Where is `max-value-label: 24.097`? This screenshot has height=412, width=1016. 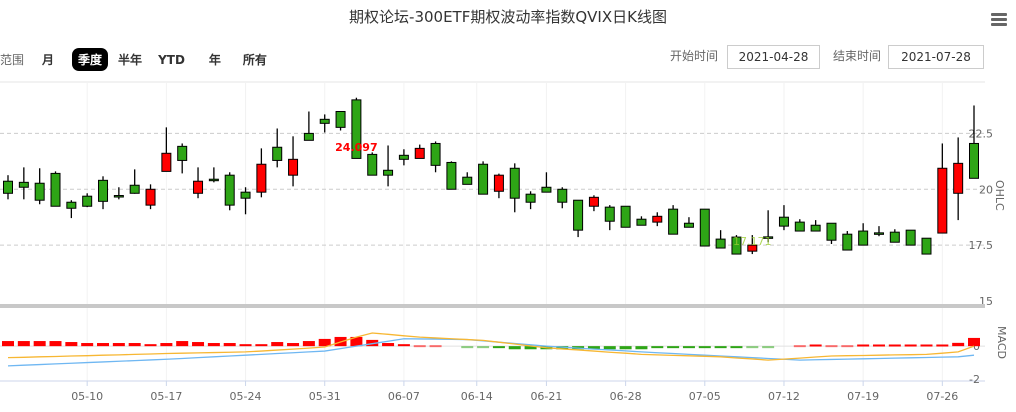 max-value-label: 24.097 is located at coordinates (356, 147).